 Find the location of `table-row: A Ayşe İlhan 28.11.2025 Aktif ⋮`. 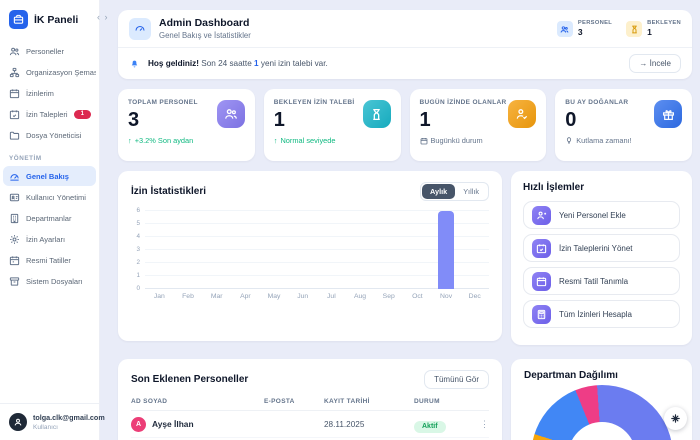

table-row: A Ayşe İlhan 28.11.2025 Aktif ⋮ is located at coordinates (310, 424).